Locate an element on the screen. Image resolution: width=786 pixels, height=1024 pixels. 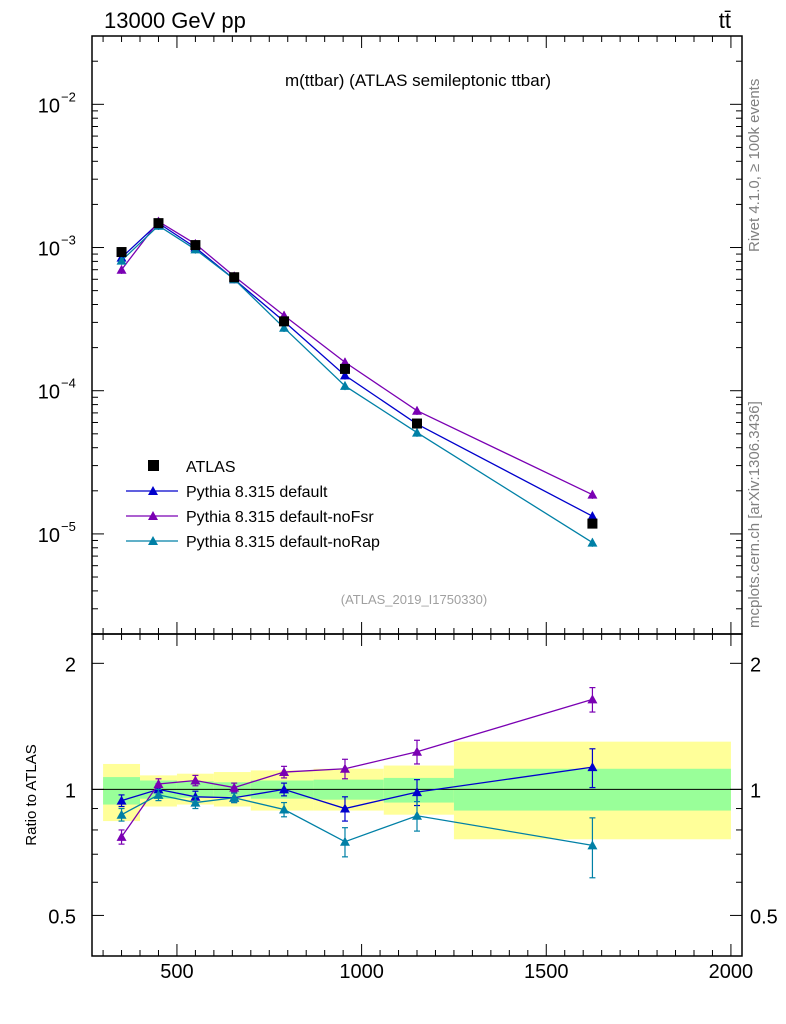
y-tick-exponent: −3 is located at coordinates (68, 240).